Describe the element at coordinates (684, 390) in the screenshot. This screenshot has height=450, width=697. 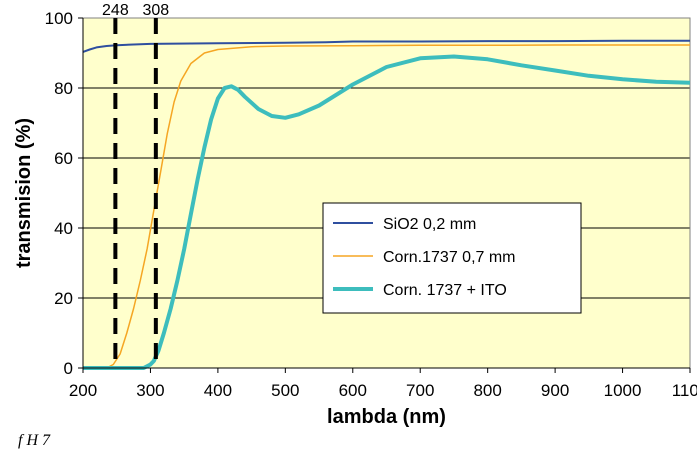
I see `x-tick-label: 1100` at that location.